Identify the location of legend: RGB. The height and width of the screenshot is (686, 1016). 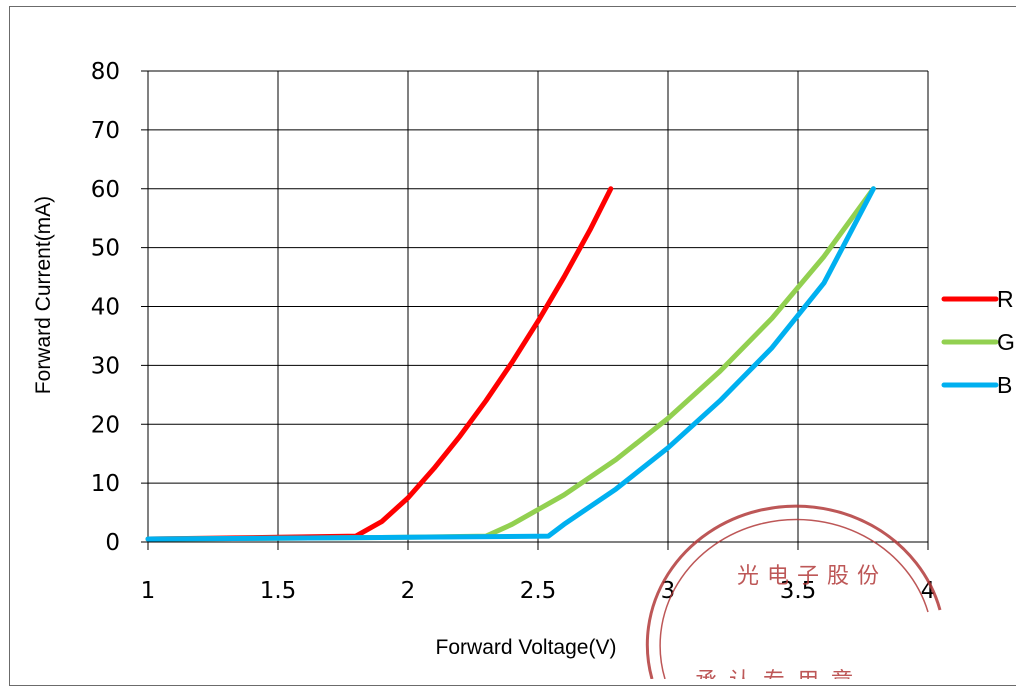
(978, 342).